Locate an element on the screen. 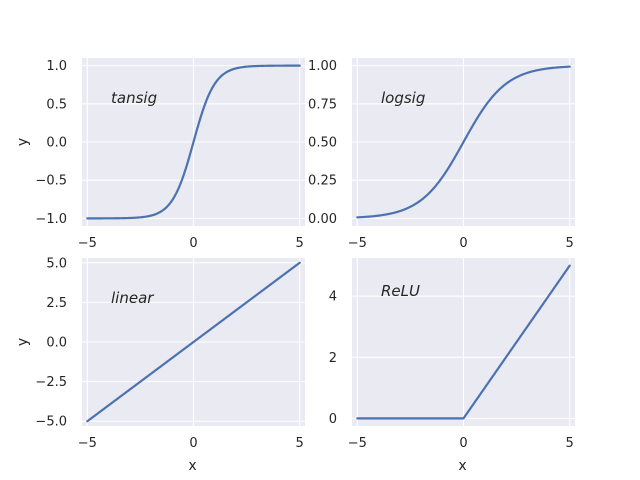  y-tick-label: 0 is located at coordinates (333, 419).